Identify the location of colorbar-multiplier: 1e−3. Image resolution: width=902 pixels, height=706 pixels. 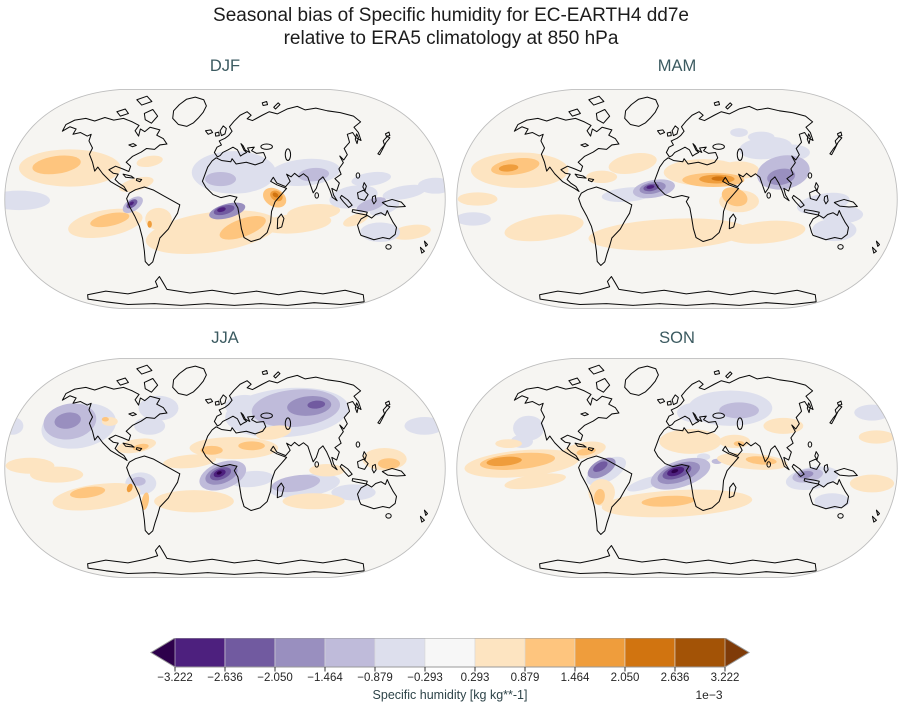
(709, 695).